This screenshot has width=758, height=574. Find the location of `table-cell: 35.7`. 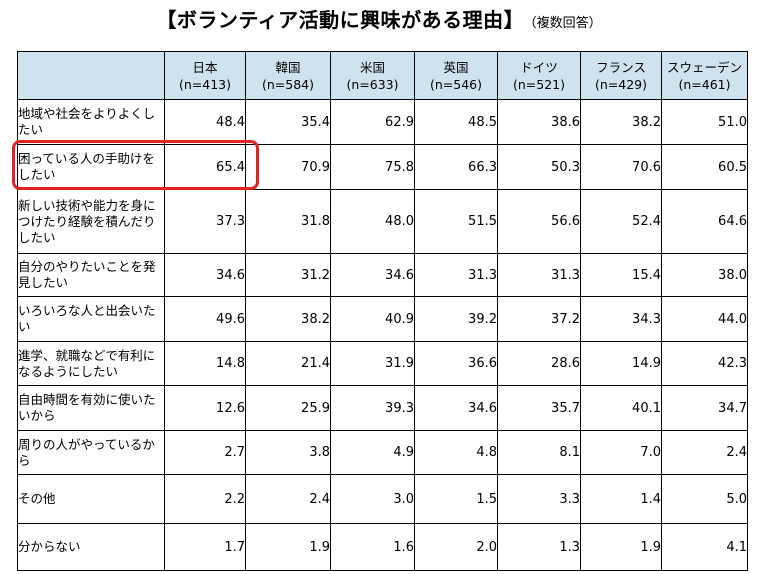

table-cell: 35.7 is located at coordinates (539, 408).